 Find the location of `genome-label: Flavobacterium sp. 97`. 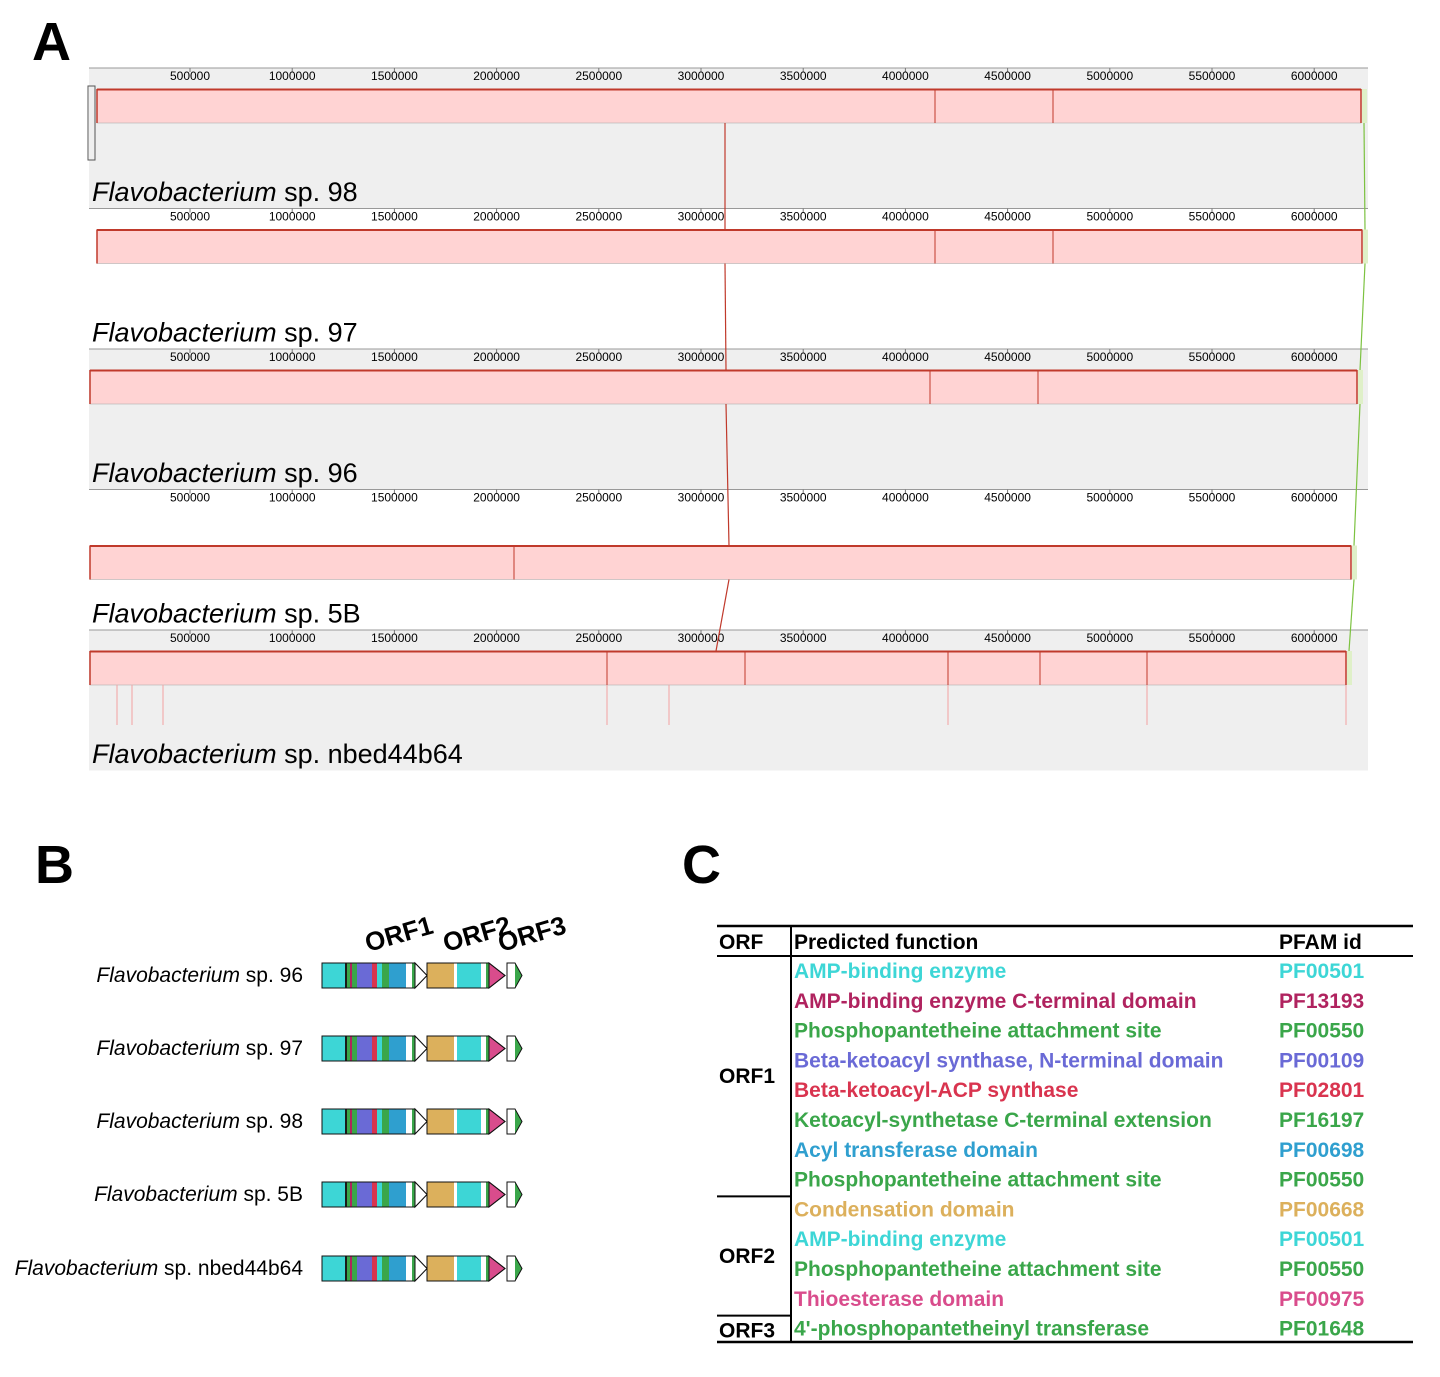

genome-label: Flavobacterium sp. 97 is located at coordinates (225, 333).